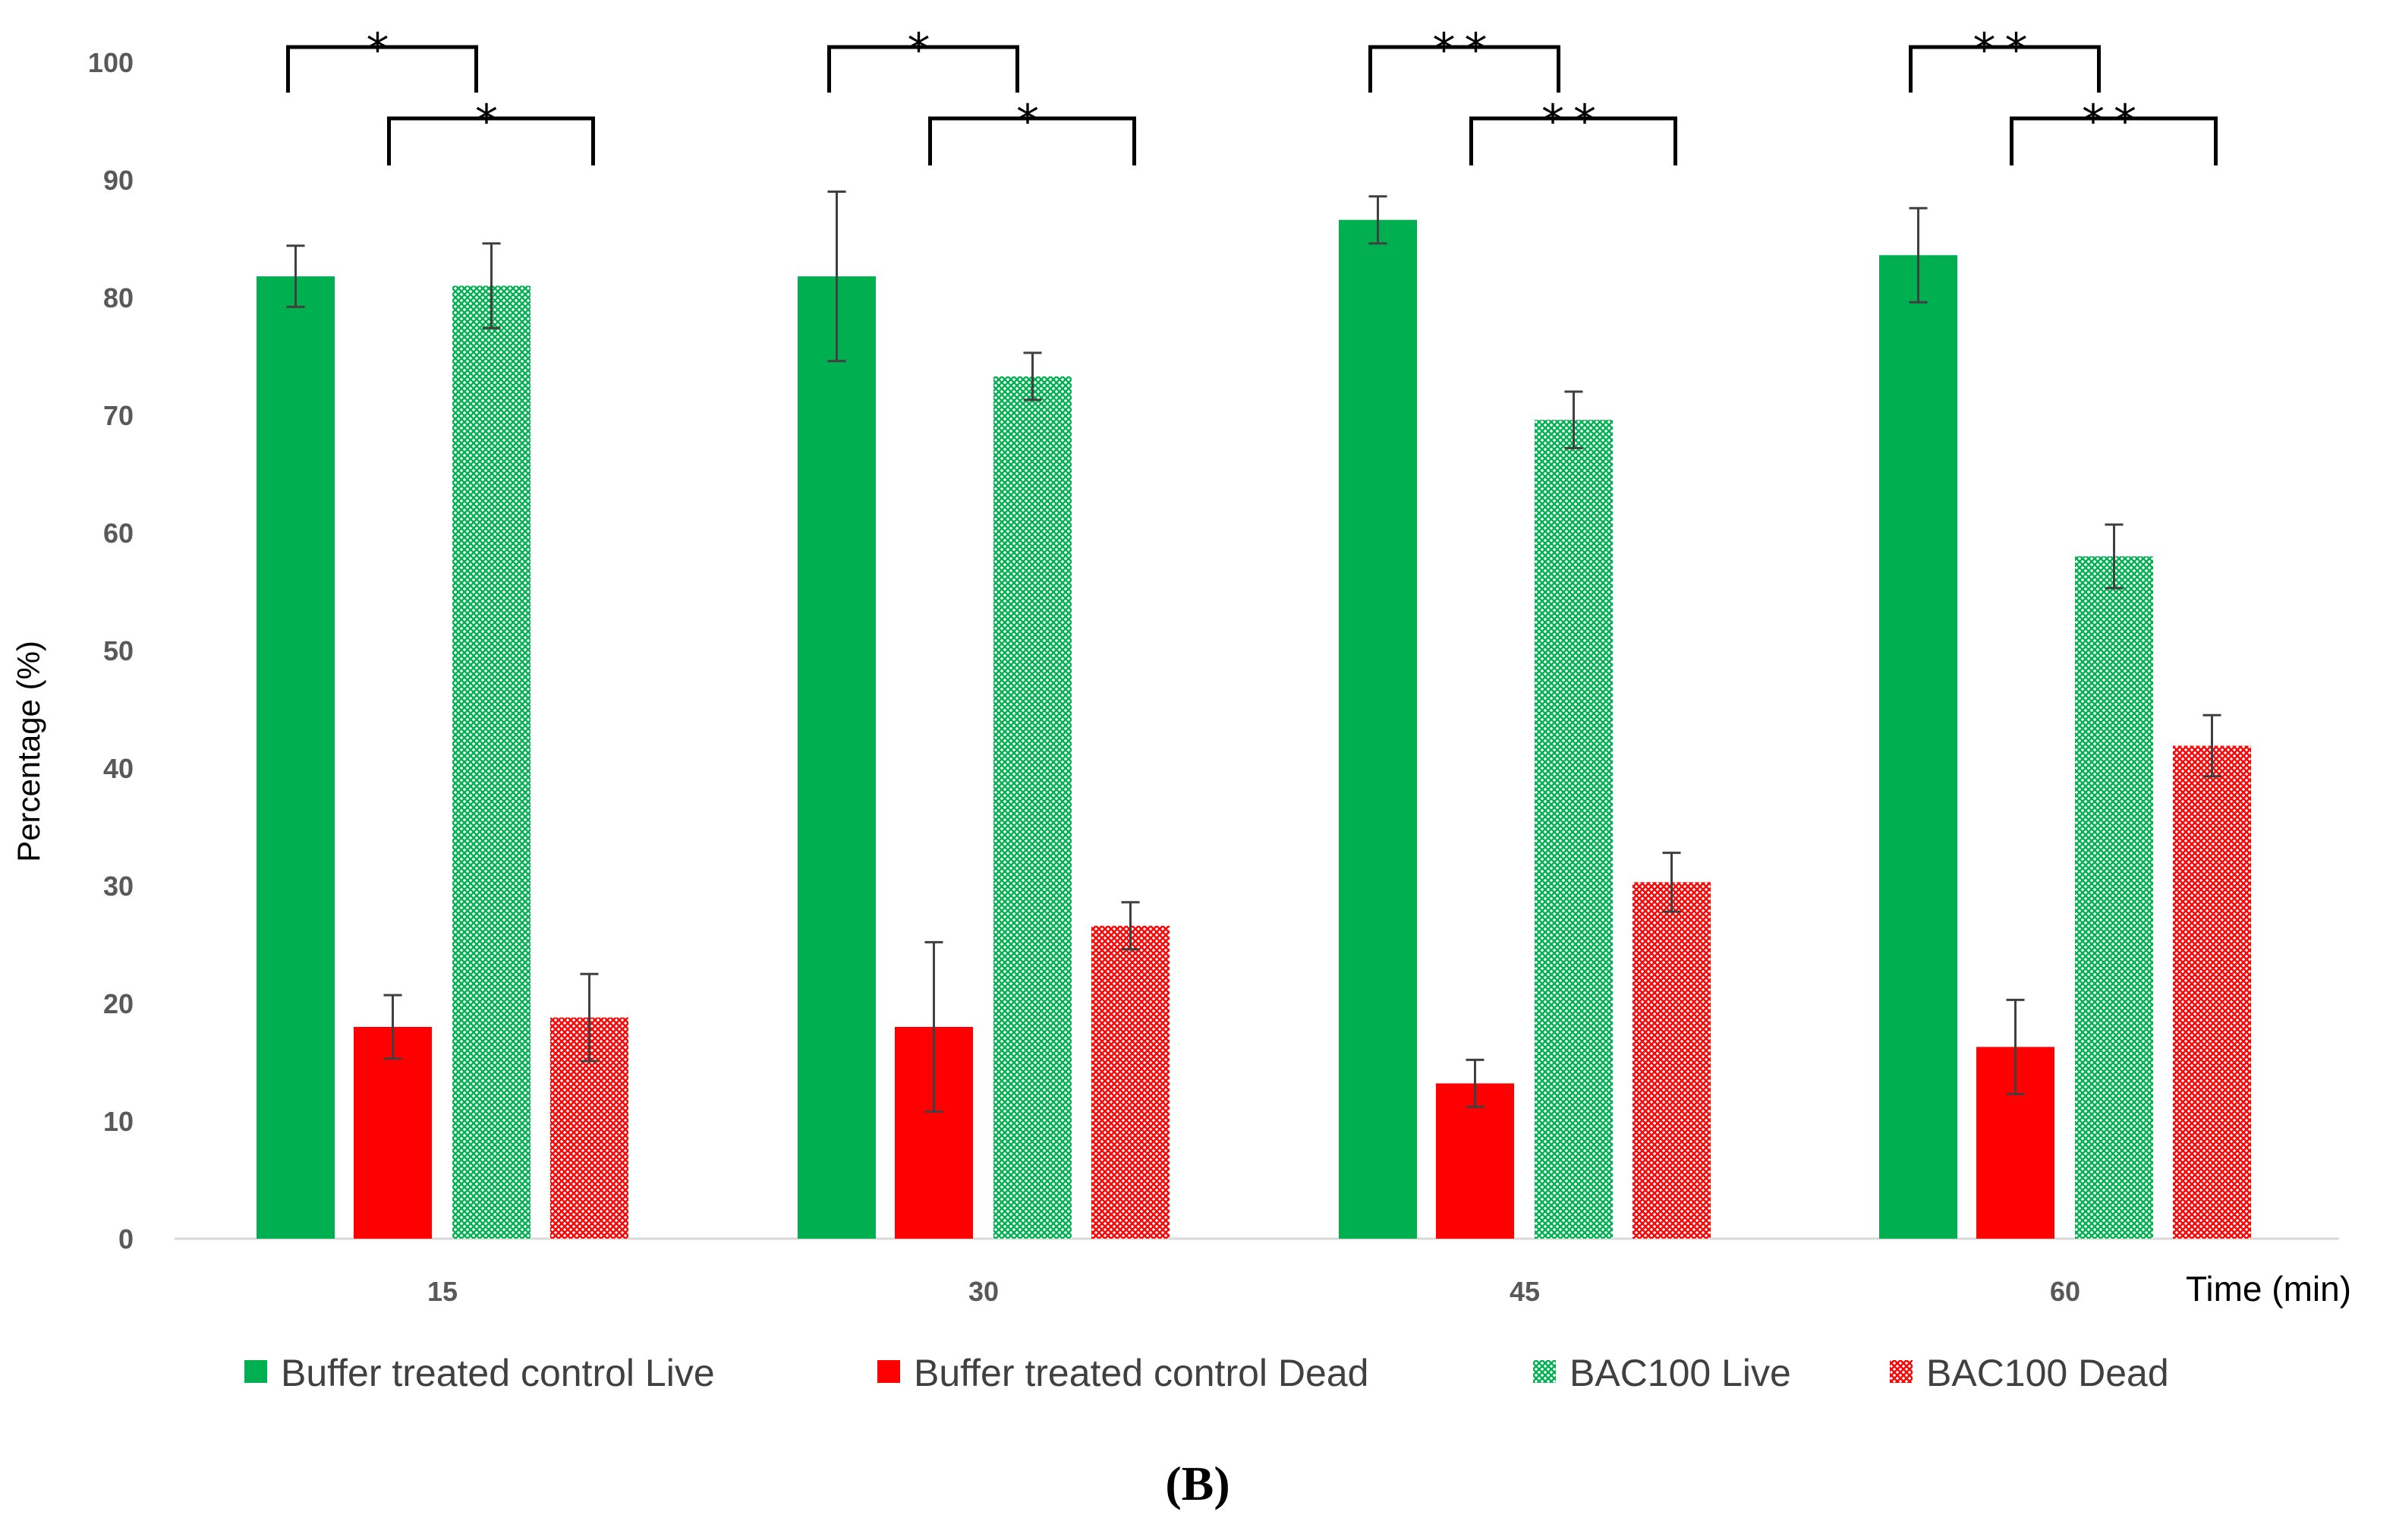 The width and height of the screenshot is (2396, 1540). Describe the element at coordinates (1253, 1291) in the screenshot. I see `x-axis-ticks: 15 30 45 60` at that location.